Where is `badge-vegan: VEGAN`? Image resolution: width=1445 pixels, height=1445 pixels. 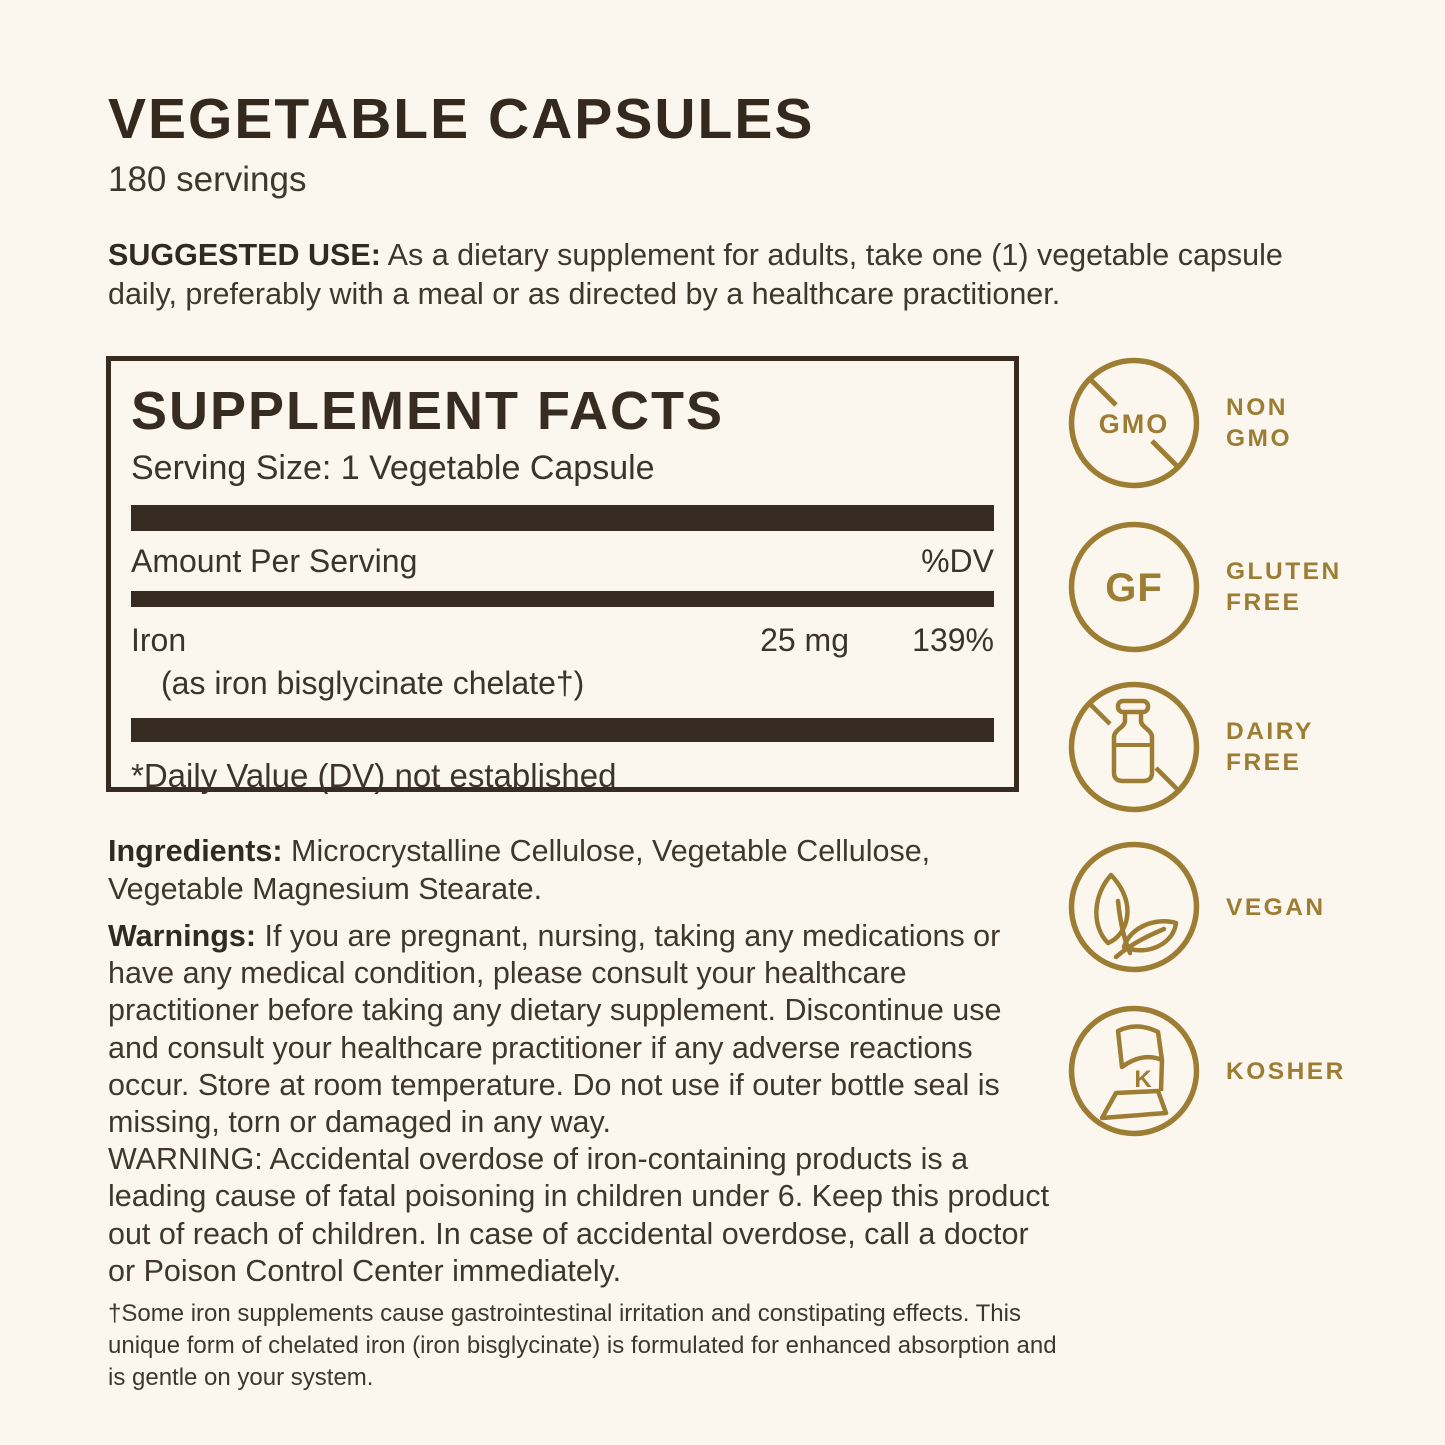 badge-vegan: VEGAN is located at coordinates (1197, 907).